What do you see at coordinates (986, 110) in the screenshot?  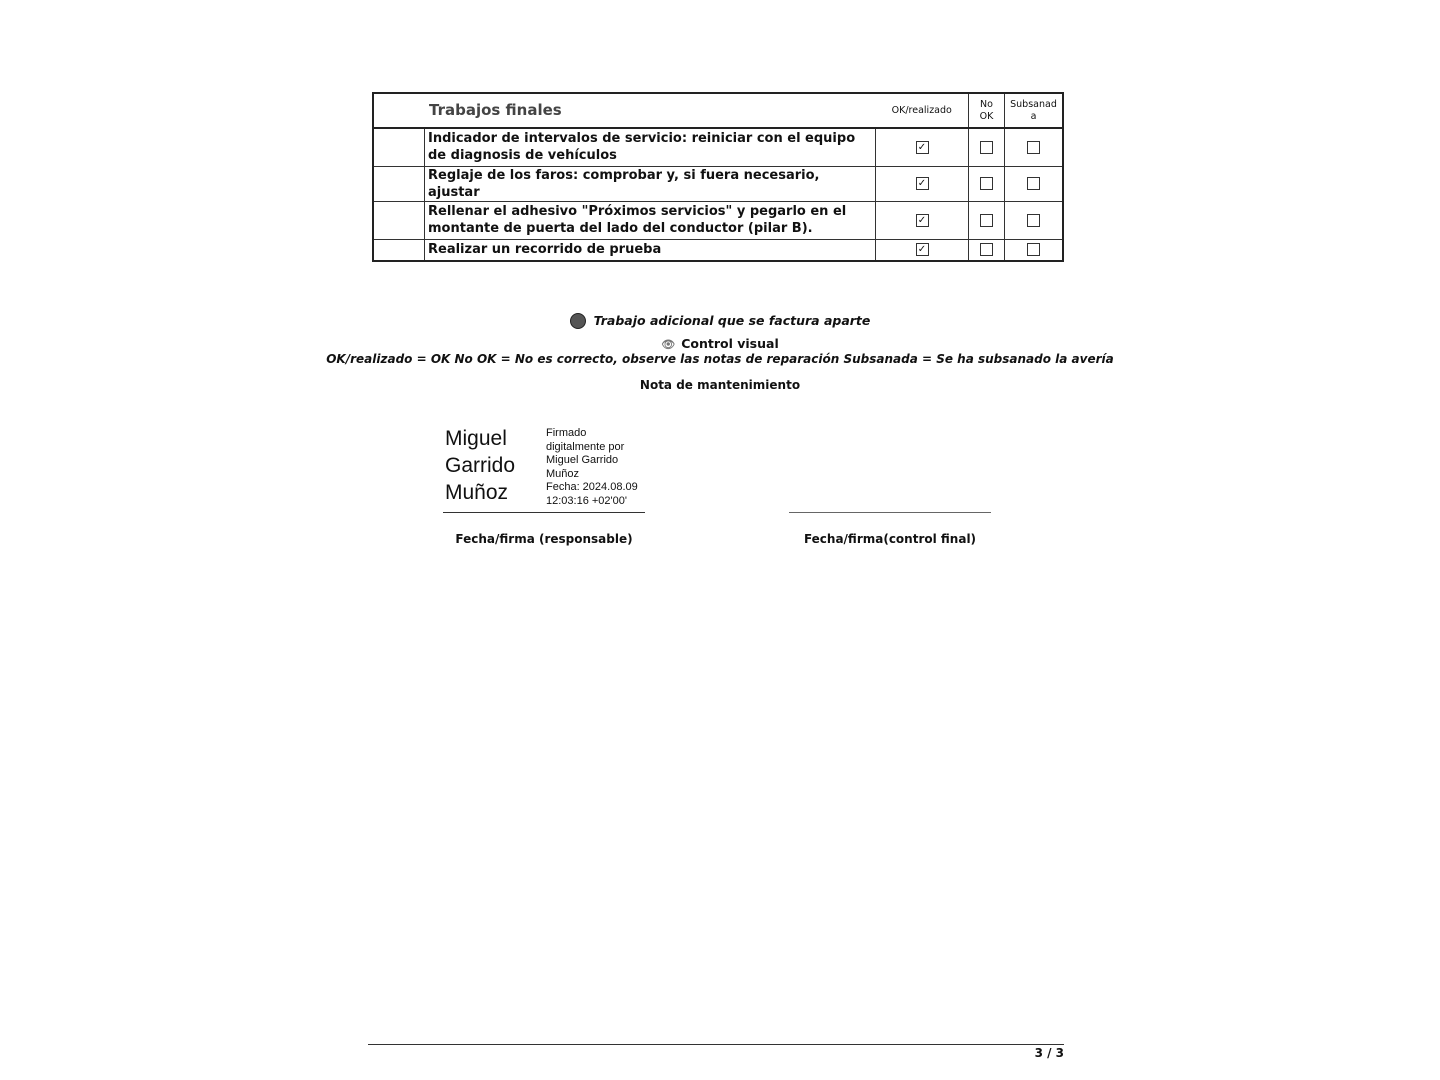 I see `col-no-ok: No OK` at bounding box center [986, 110].